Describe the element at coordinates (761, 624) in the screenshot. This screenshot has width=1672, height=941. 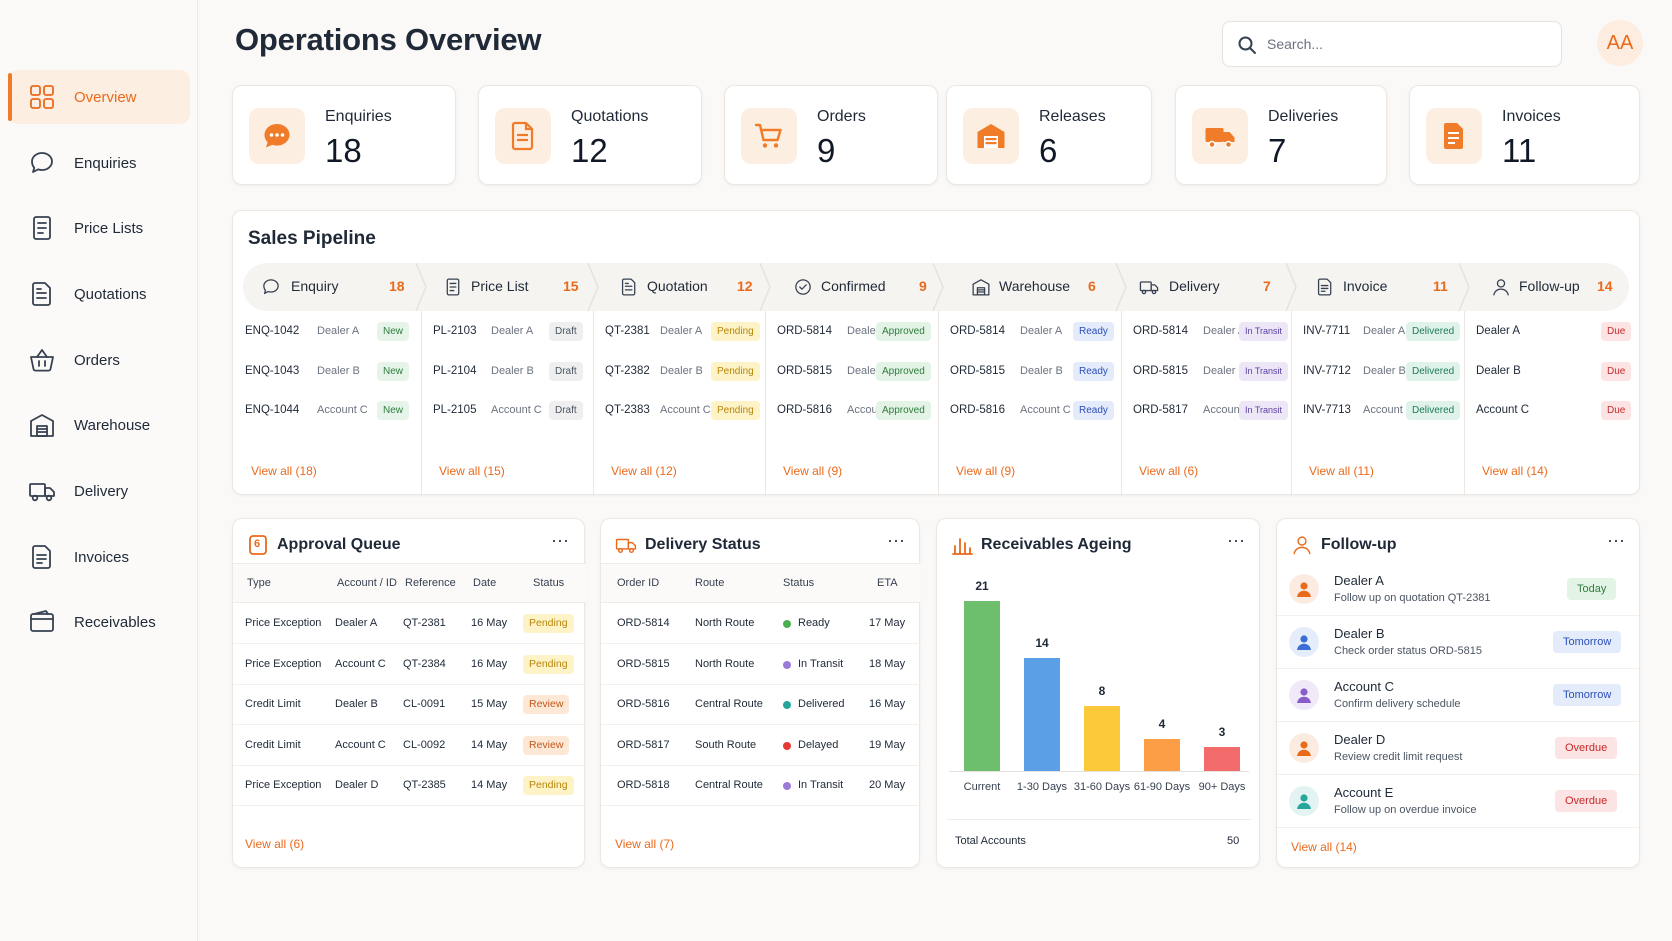
I see `table-row: ORD-5814 North Route Ready 17 May` at that location.